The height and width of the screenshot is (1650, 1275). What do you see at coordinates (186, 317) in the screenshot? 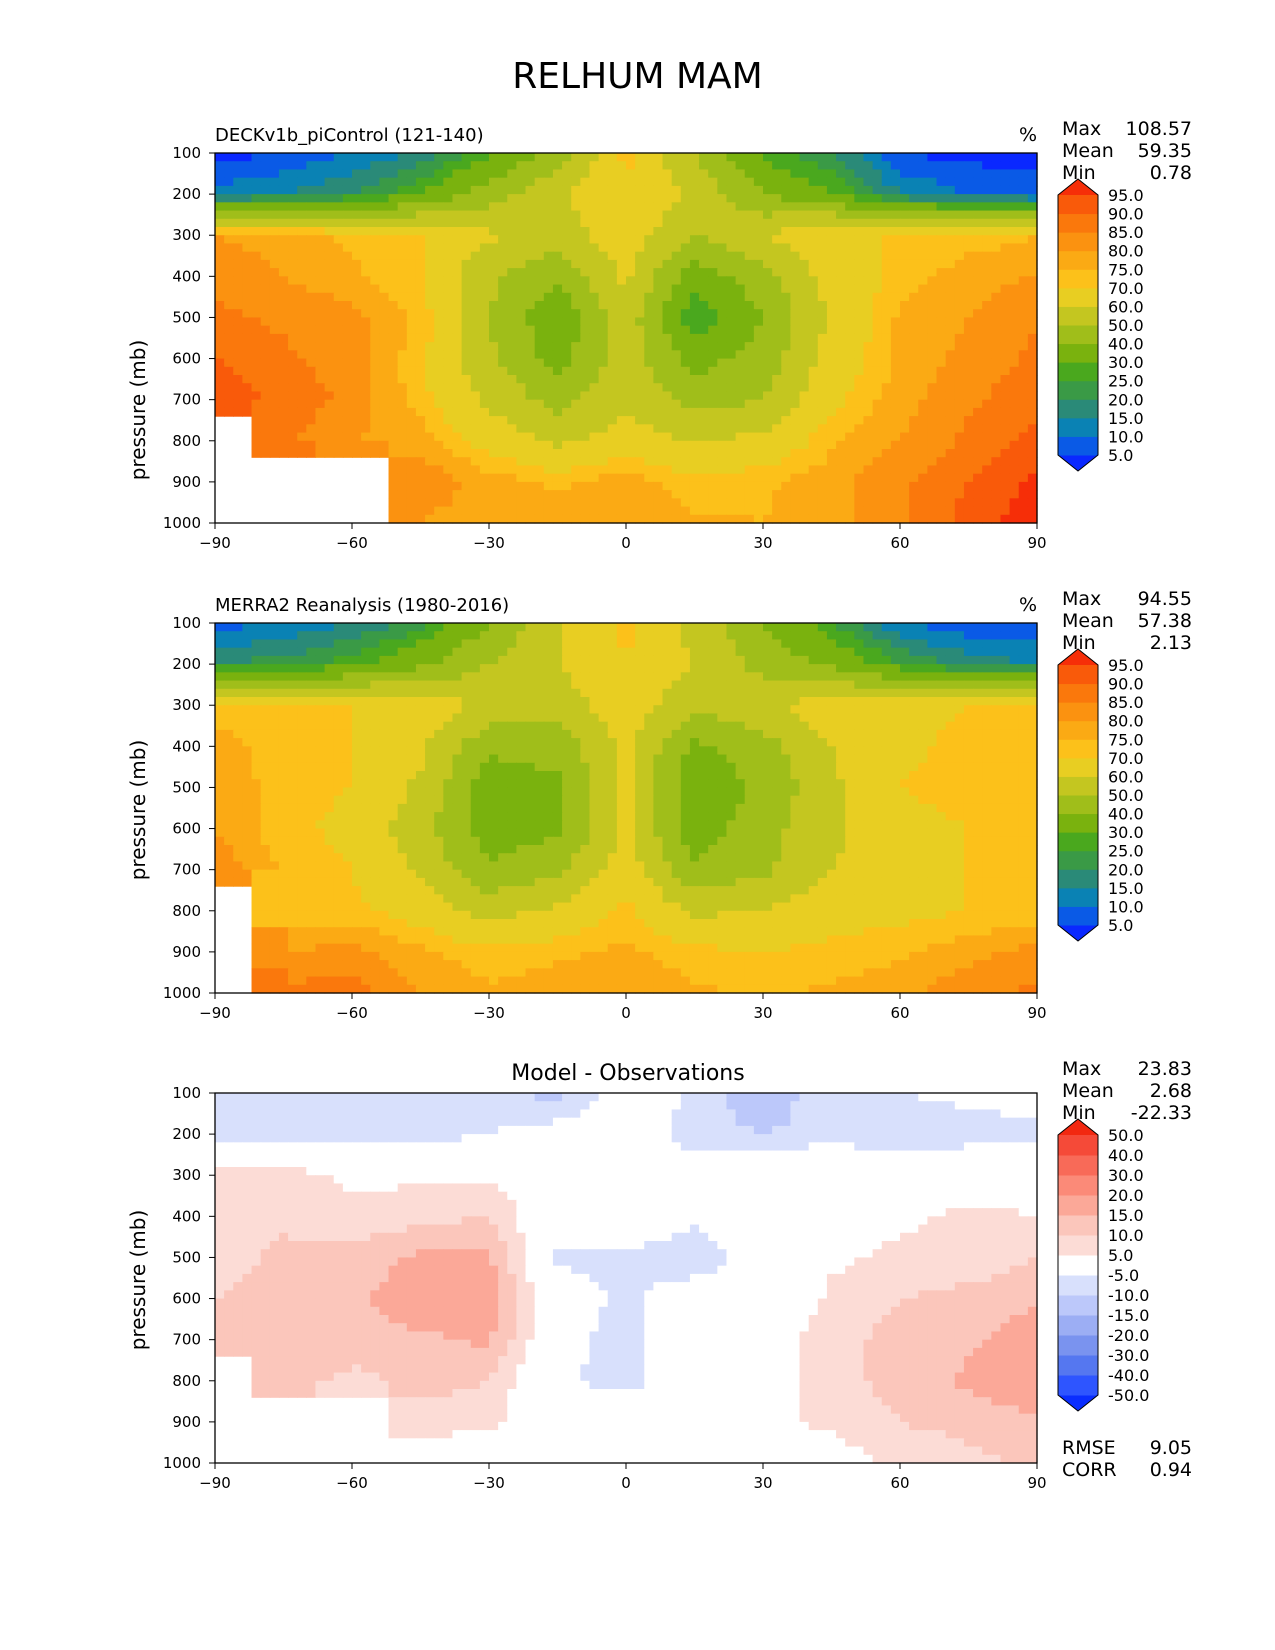
I see `y-tick-label: 500` at bounding box center [186, 317].